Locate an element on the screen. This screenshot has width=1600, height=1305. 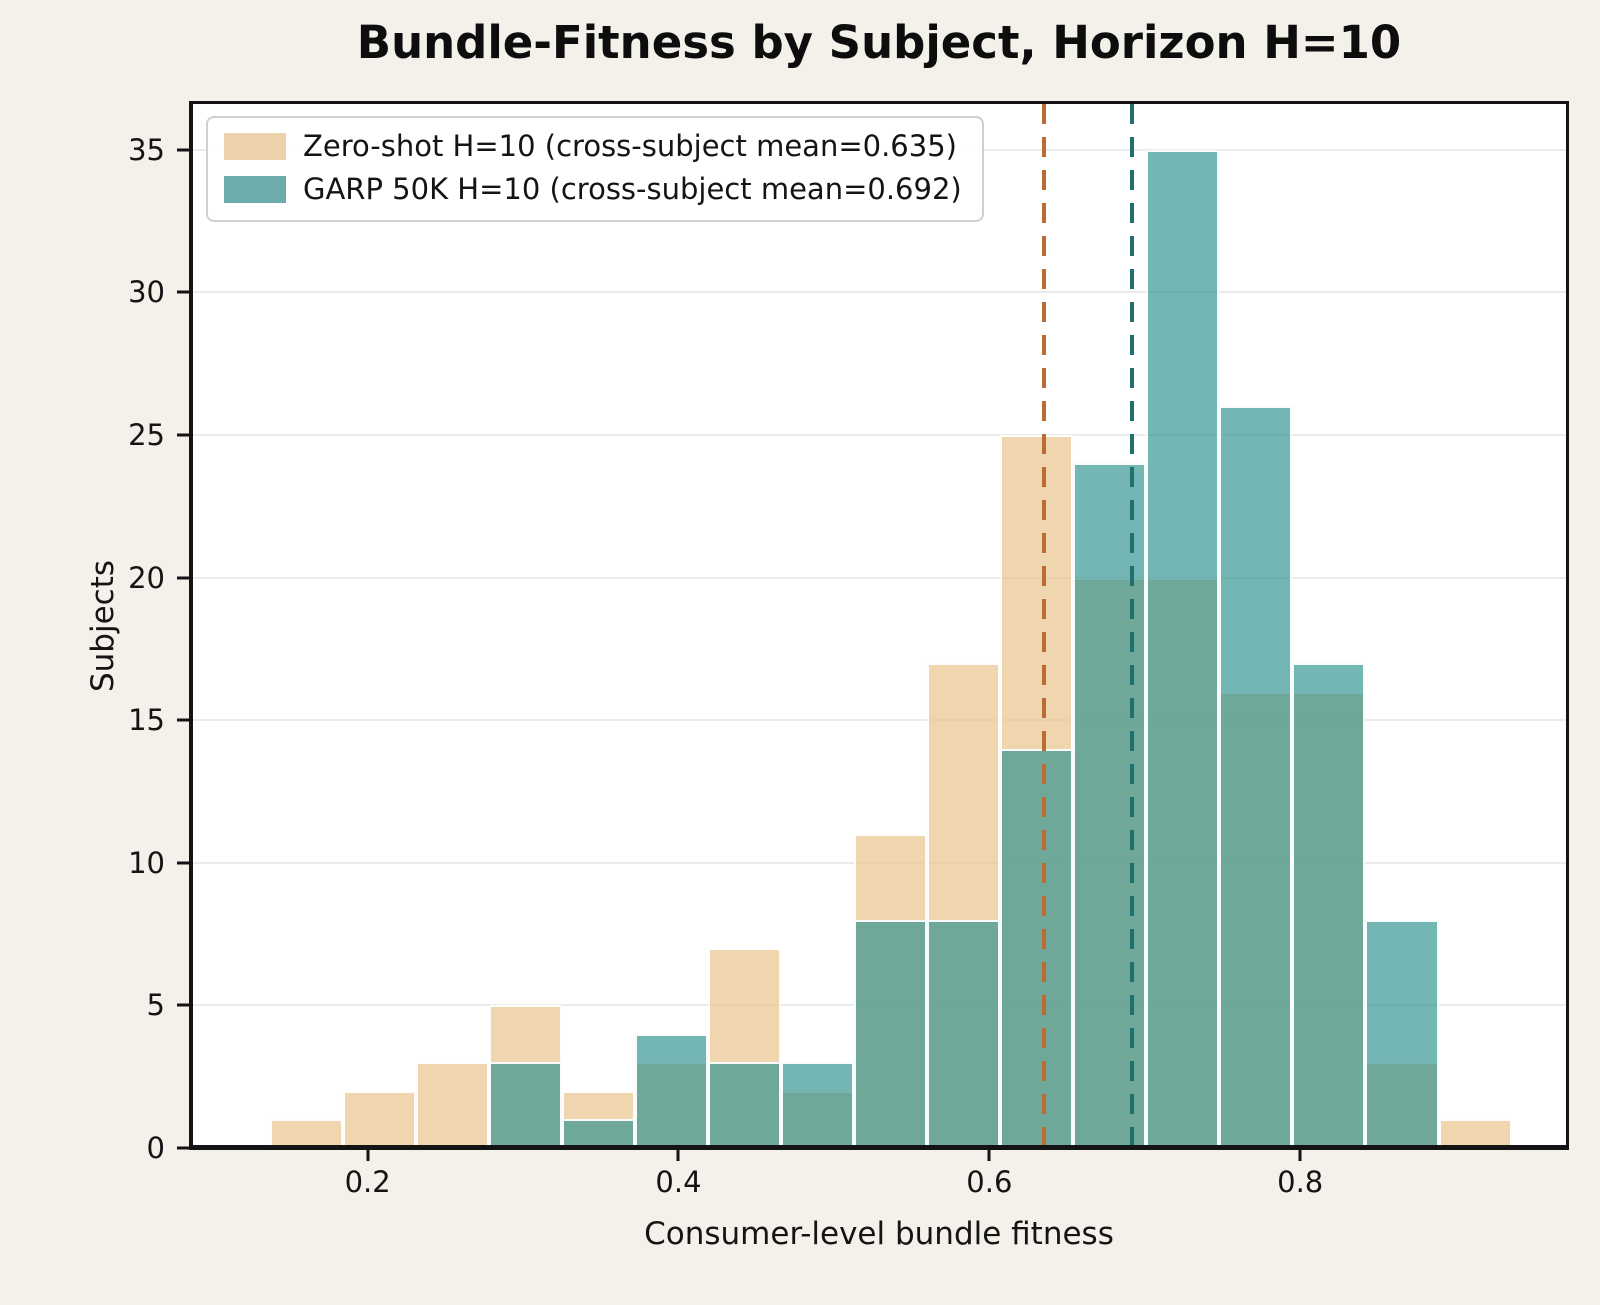
legend-swatch-garp-50k-icon is located at coordinates (255, 189).